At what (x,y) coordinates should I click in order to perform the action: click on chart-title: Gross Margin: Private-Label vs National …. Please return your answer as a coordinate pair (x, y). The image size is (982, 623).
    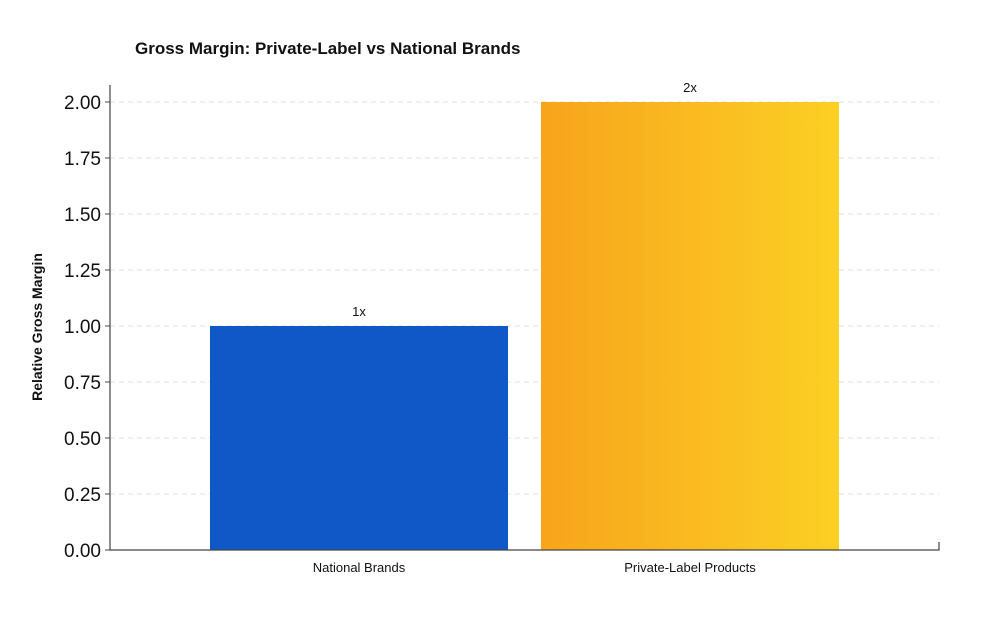
    Looking at the image, I should click on (327, 48).